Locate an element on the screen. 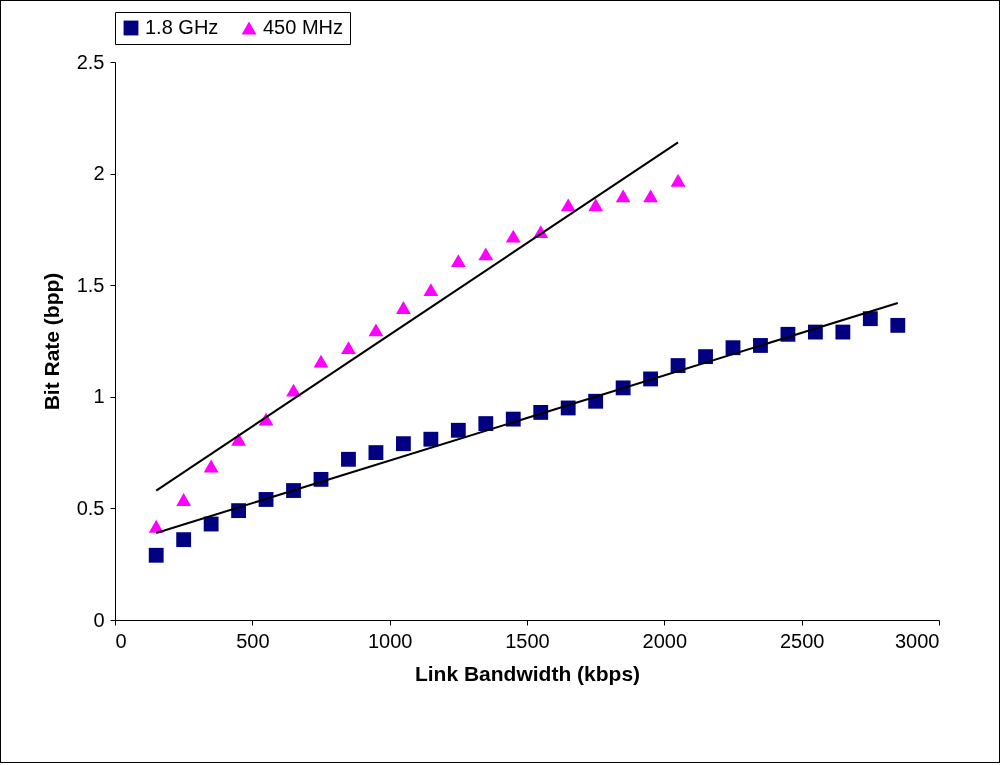  x-axis-title: Link Bandwidth (kbps) is located at coordinates (527, 673).